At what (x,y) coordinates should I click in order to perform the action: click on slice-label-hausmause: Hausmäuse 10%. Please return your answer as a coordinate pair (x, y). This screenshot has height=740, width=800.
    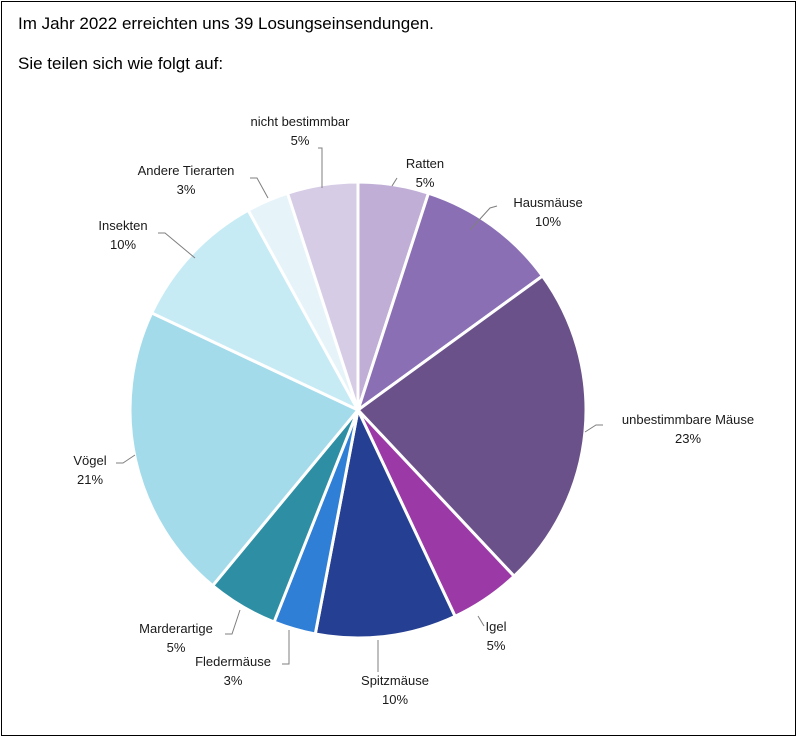
    Looking at the image, I should click on (547, 212).